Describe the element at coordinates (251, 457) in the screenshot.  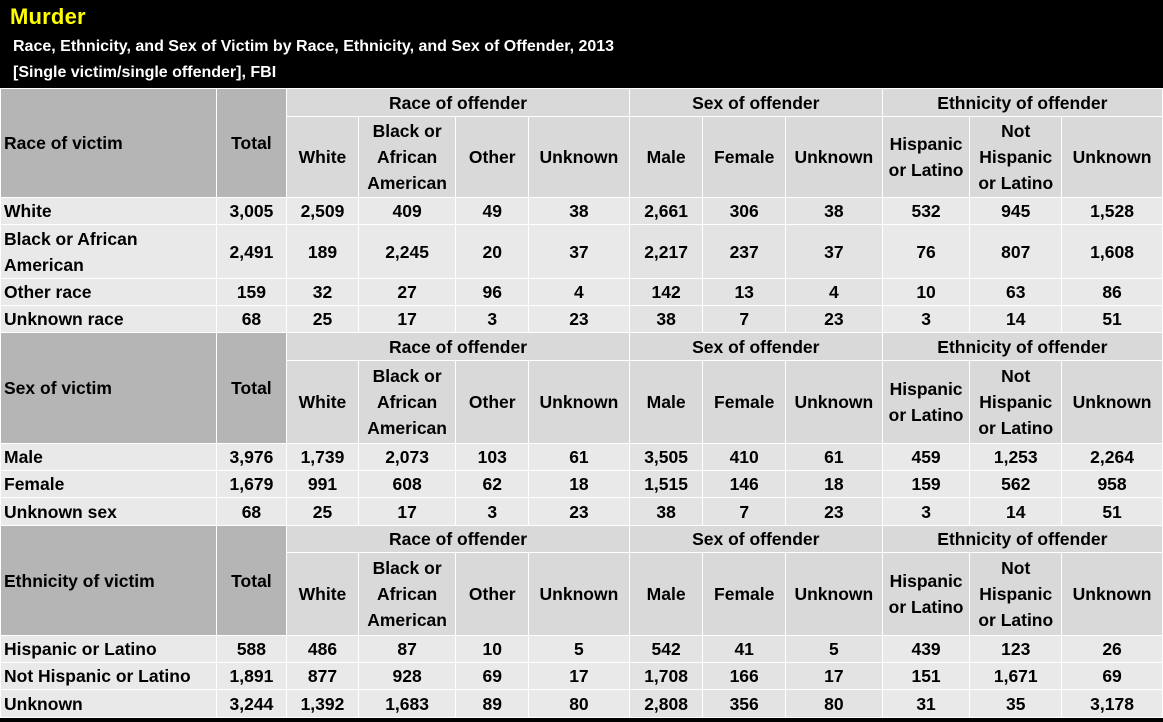
I see `row-total: 3,976` at that location.